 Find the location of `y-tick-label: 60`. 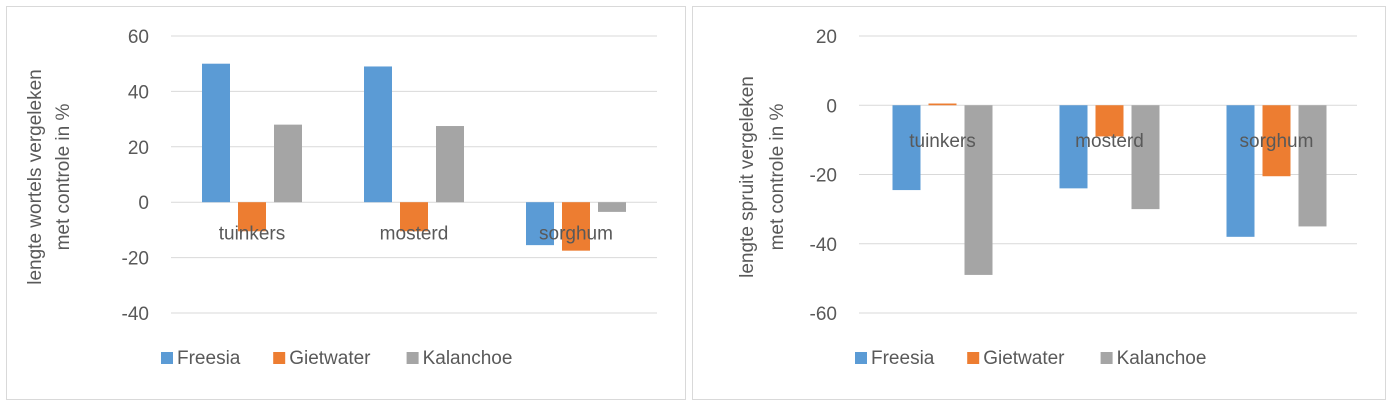

y-tick-label: 60 is located at coordinates (138, 37).